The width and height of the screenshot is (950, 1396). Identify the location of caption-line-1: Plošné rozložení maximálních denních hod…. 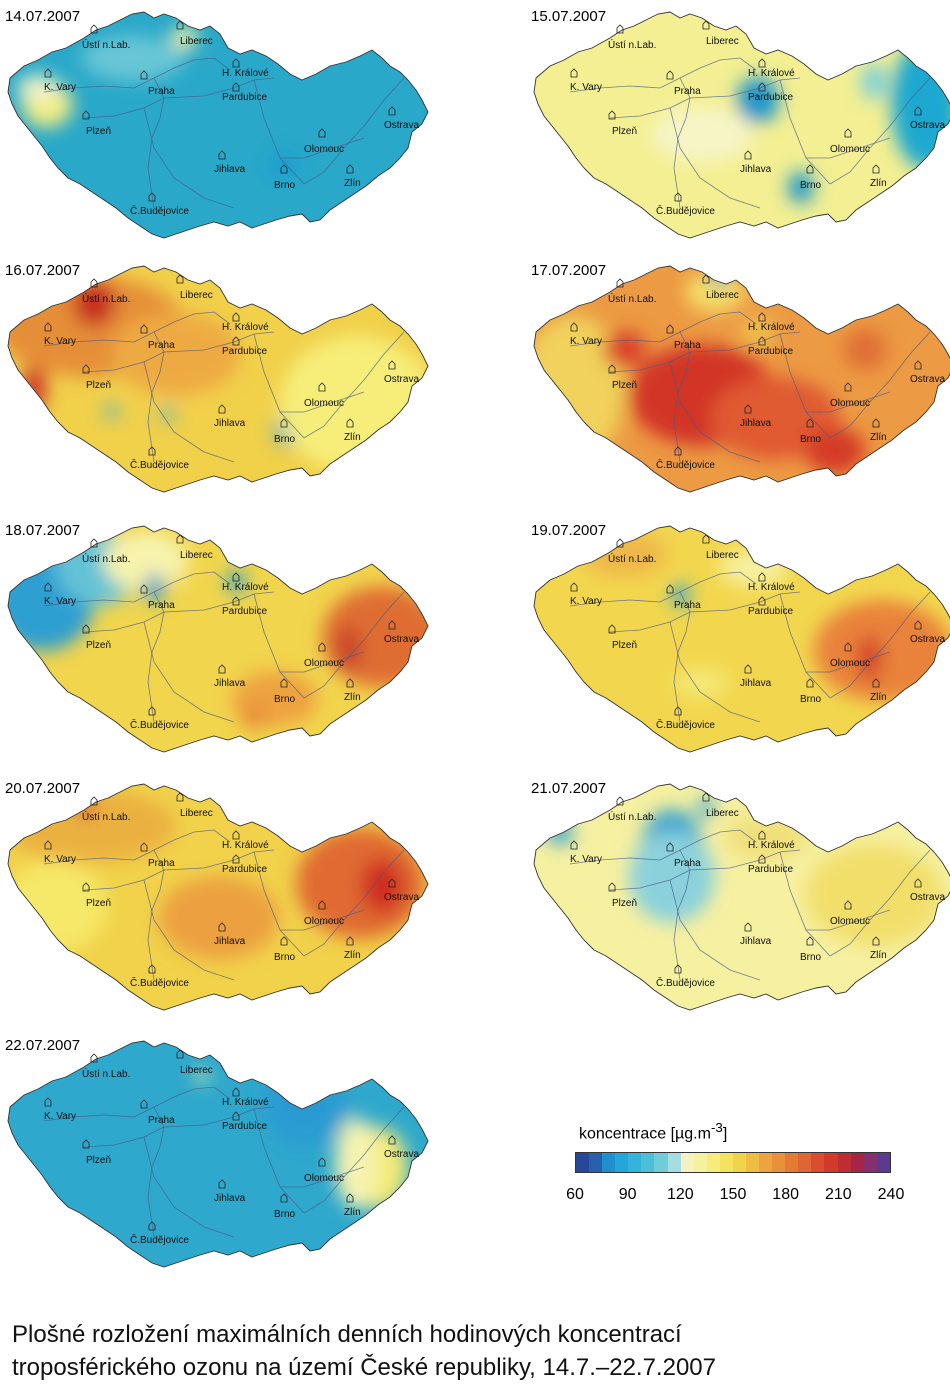
(347, 1334).